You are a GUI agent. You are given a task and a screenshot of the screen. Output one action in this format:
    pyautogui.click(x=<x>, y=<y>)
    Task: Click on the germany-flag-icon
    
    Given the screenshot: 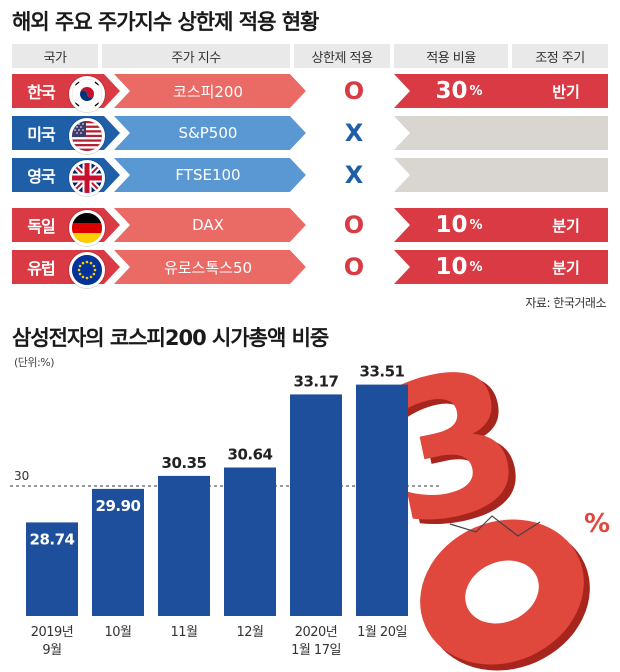 What is the action you would take?
    pyautogui.click(x=87, y=228)
    